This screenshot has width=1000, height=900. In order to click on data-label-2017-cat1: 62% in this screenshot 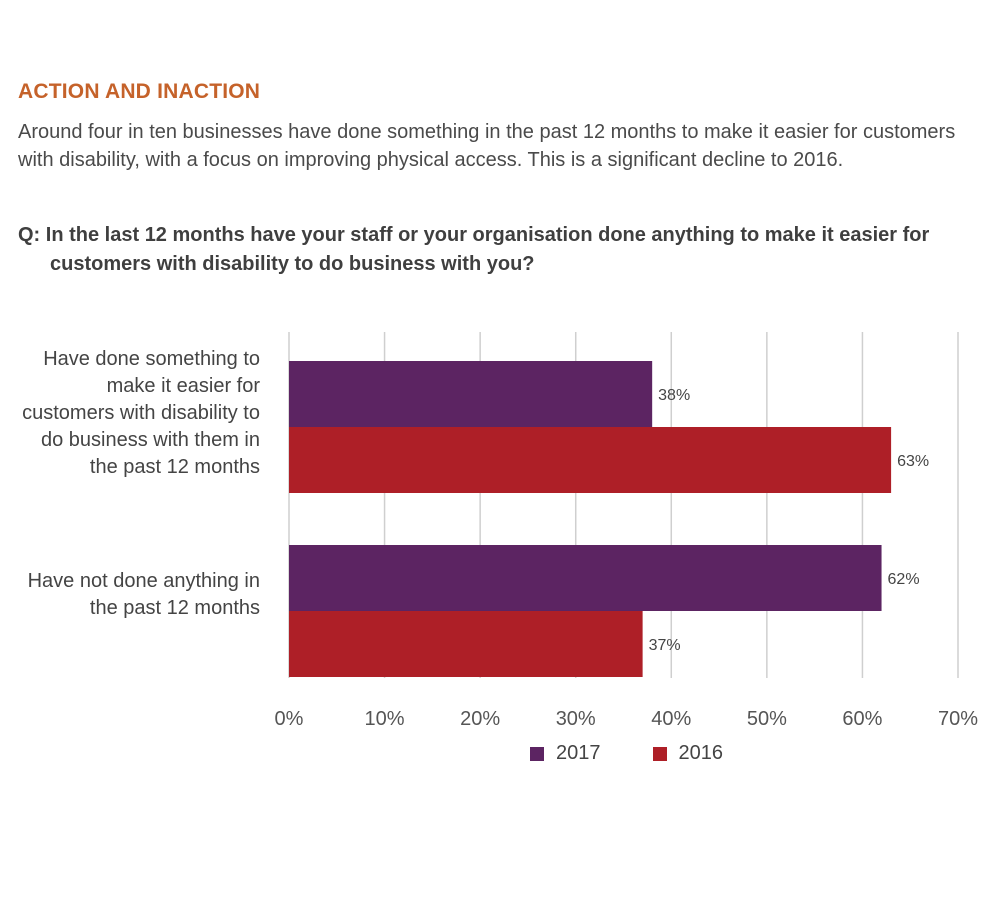, I will do `click(904, 579)`.